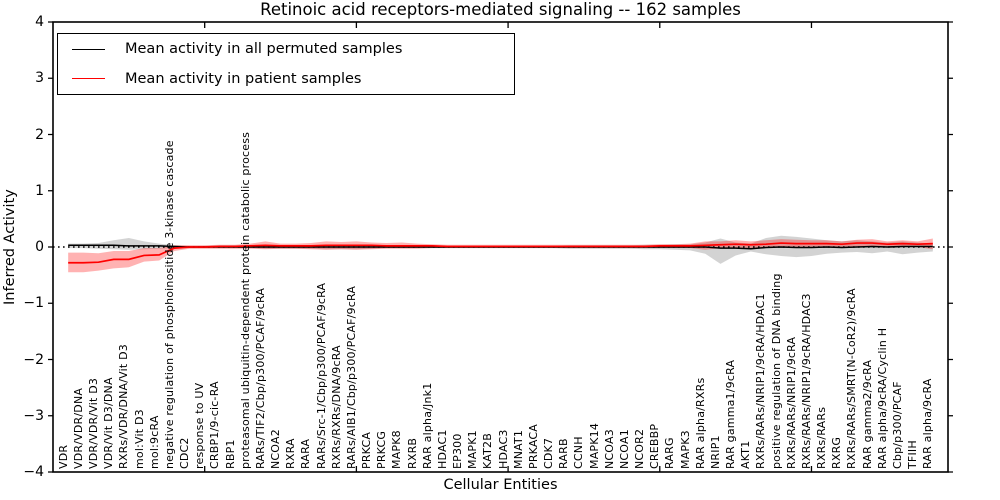 This screenshot has height=500, width=1000. What do you see at coordinates (39, 190) in the screenshot?
I see `y-tick-label: 1` at bounding box center [39, 190].